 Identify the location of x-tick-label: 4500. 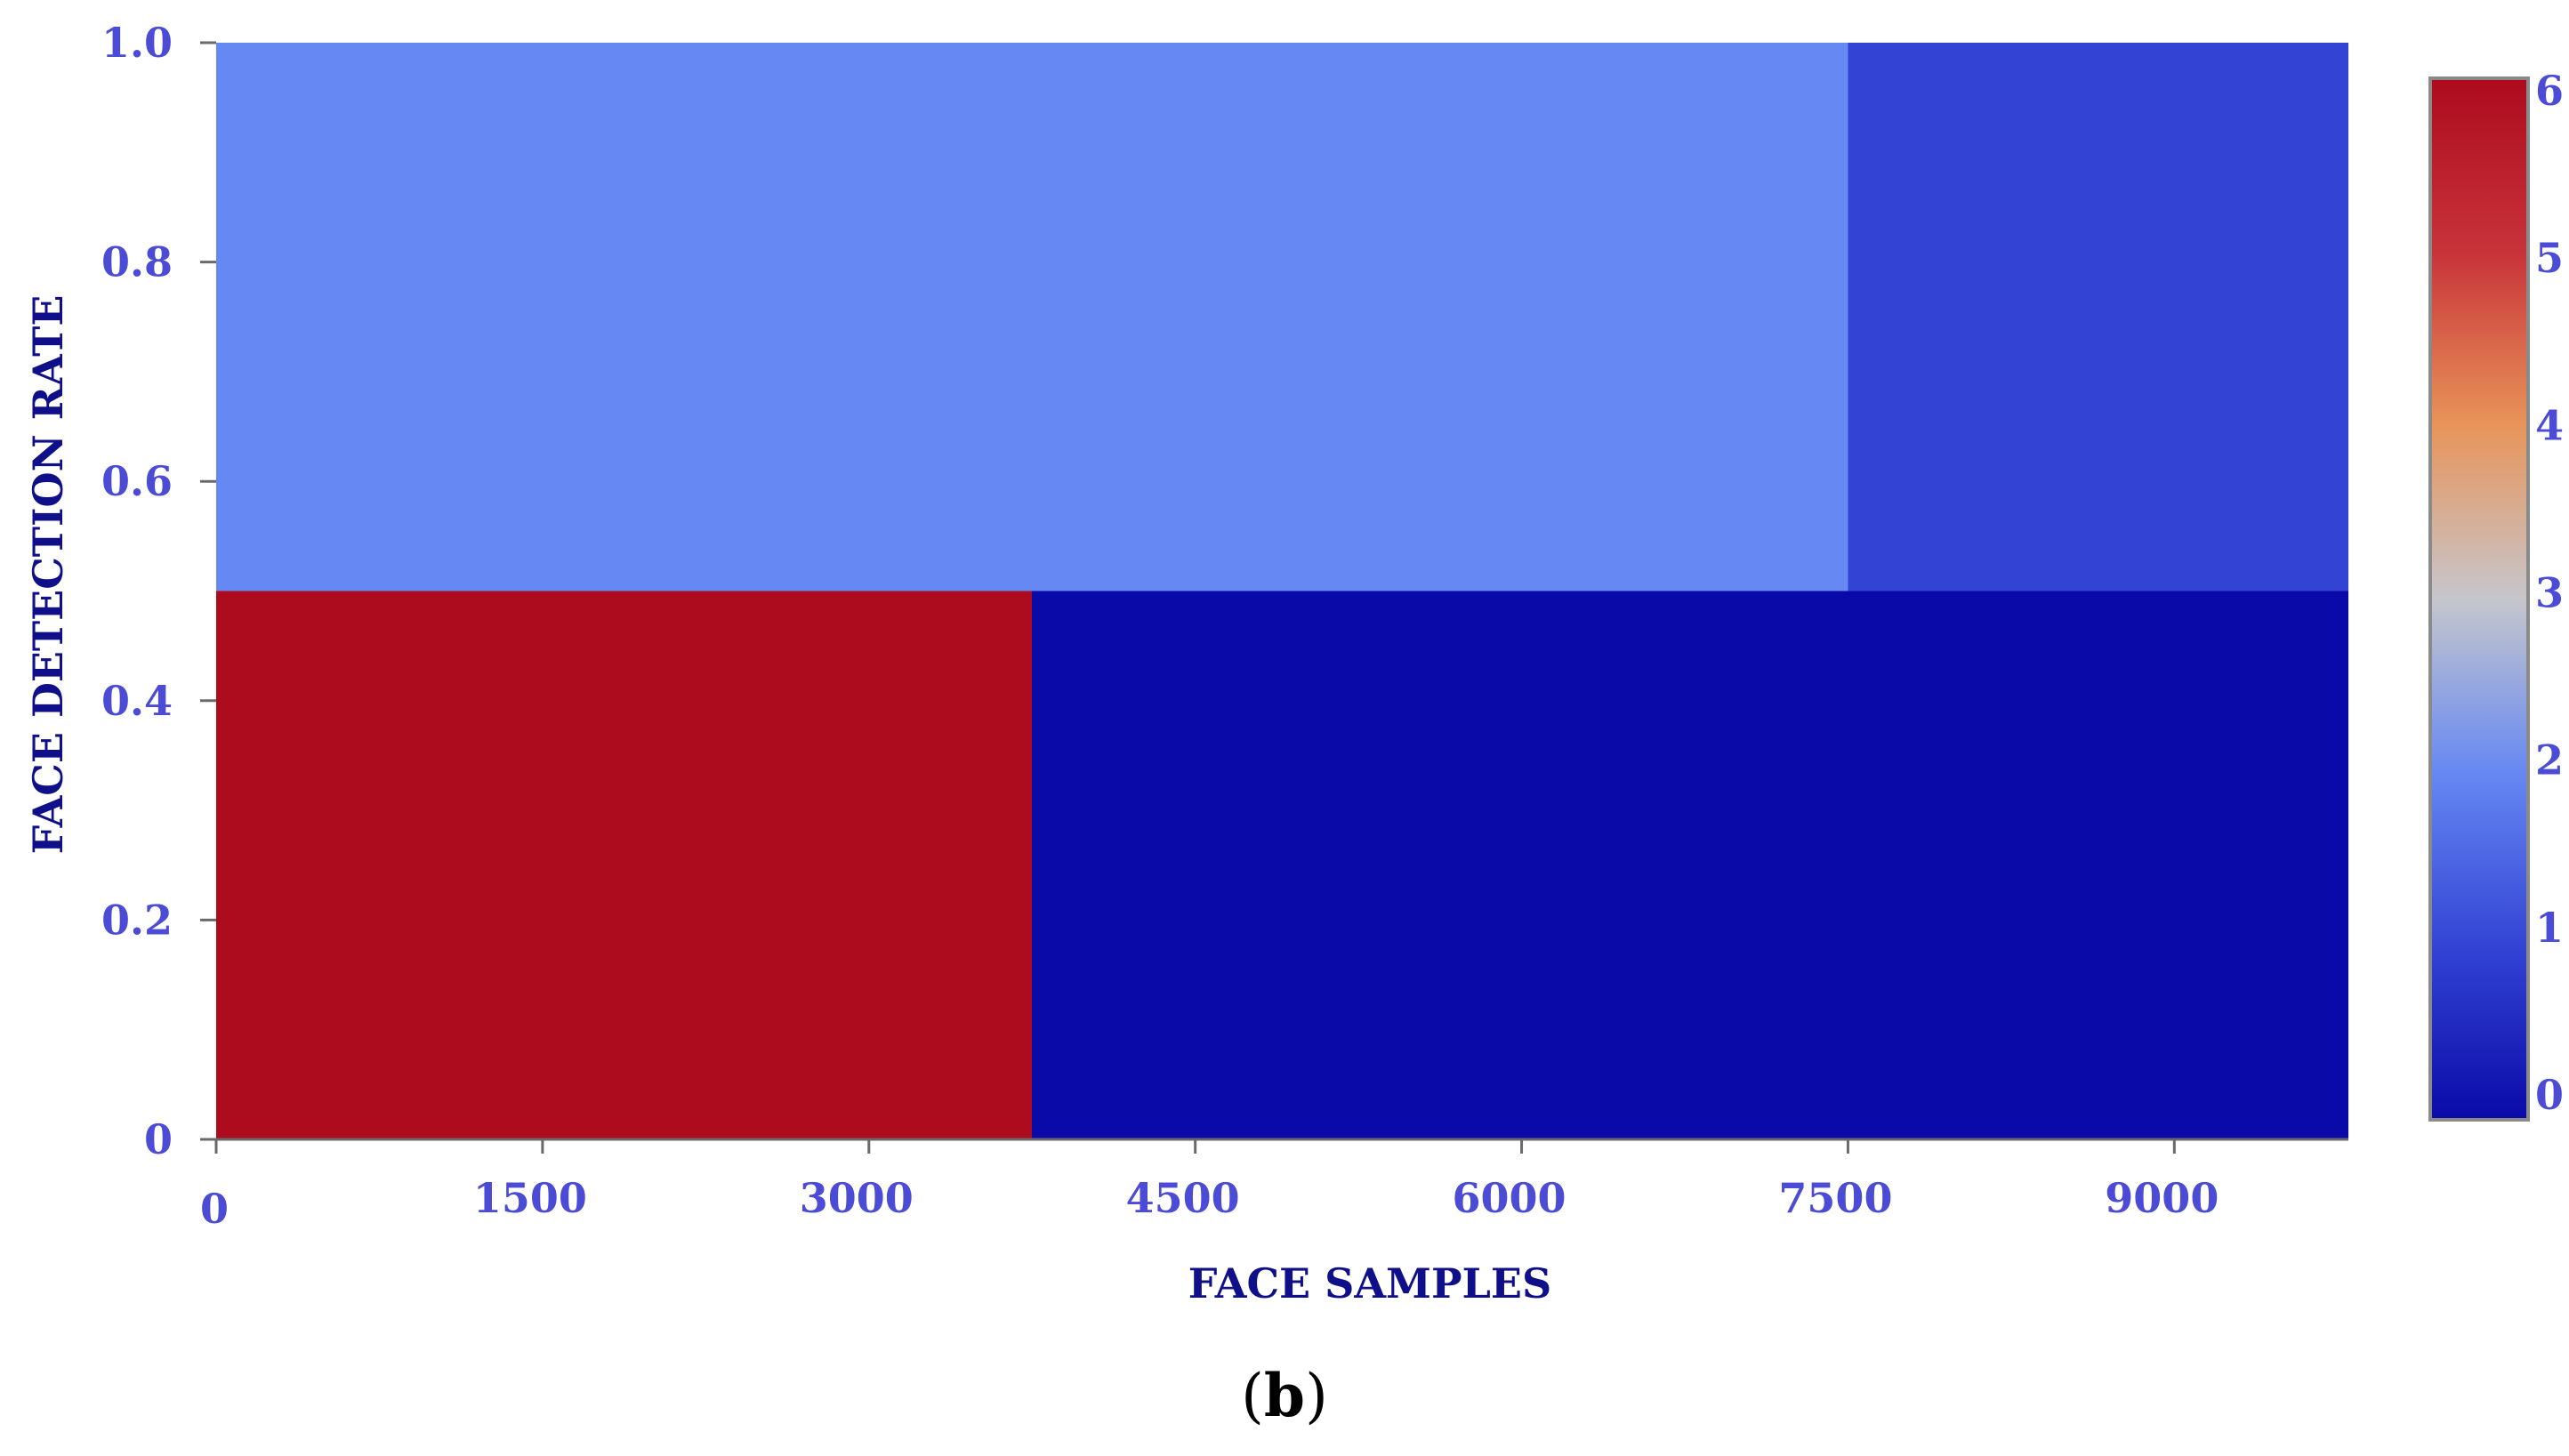
(1183, 1198).